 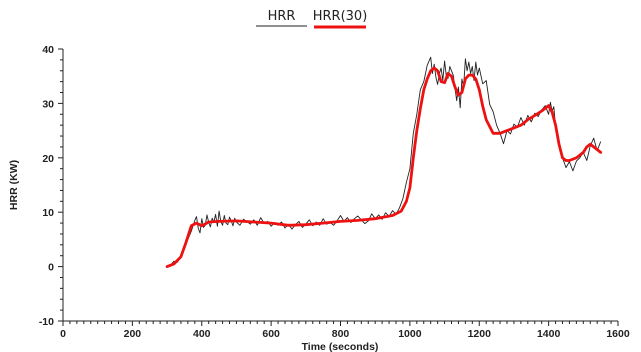 I want to click on x-tick-label: 400, so click(x=202, y=334).